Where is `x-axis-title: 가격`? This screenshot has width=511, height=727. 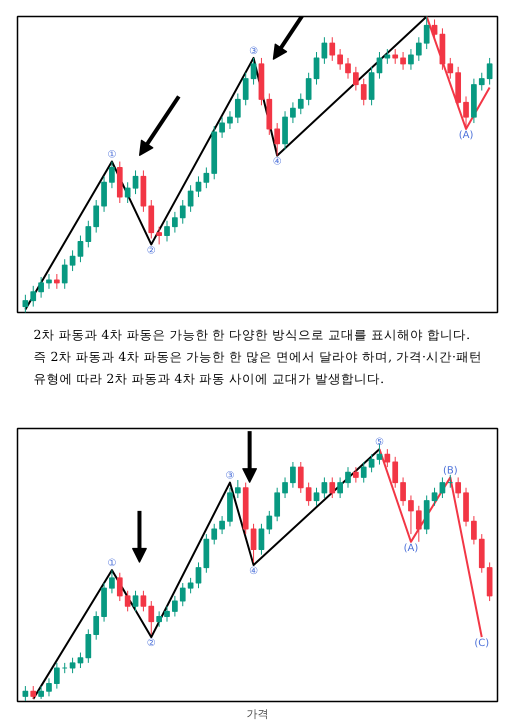 x-axis-title: 가격 is located at coordinates (257, 714).